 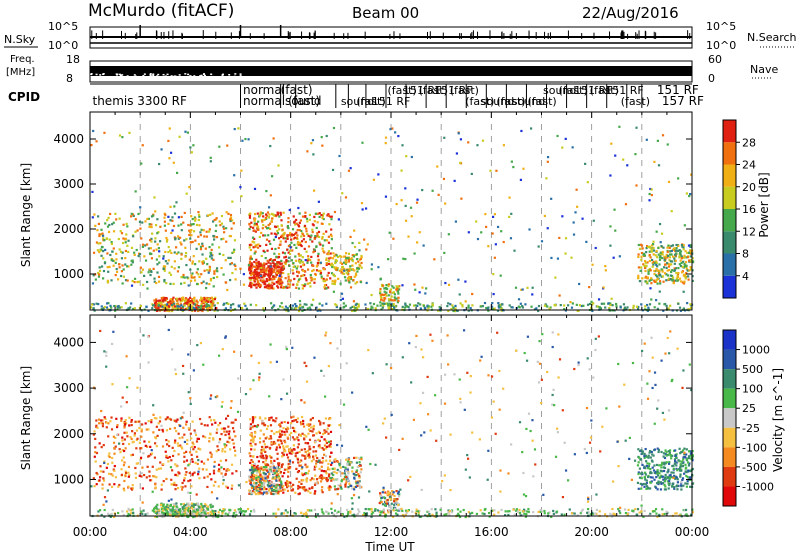 I want to click on cpid-fragment: sound, so click(x=528, y=101).